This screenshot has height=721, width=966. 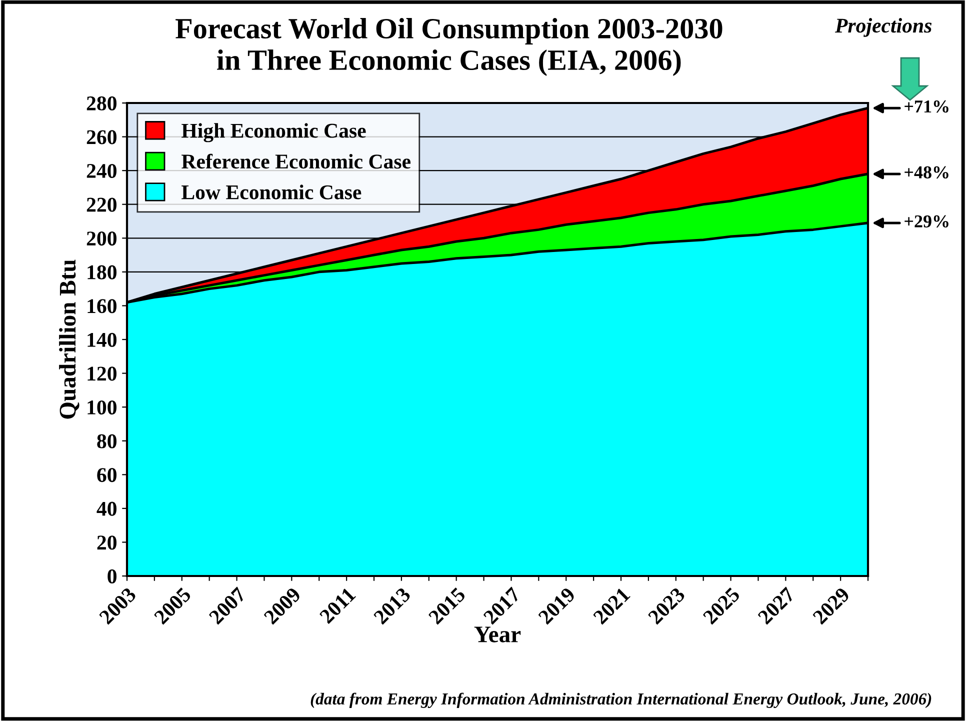 I want to click on y-tick-label: 80, so click(x=106, y=441).